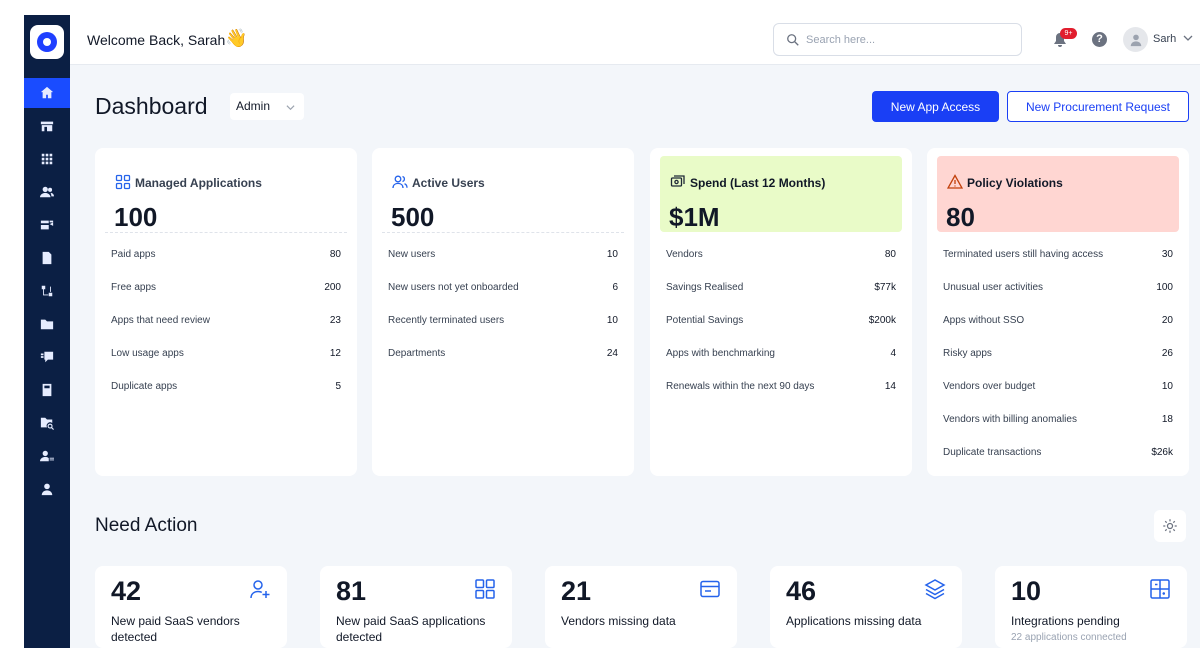 The height and width of the screenshot is (648, 1200). I want to click on sidebar-item-workflows, so click(47, 291).